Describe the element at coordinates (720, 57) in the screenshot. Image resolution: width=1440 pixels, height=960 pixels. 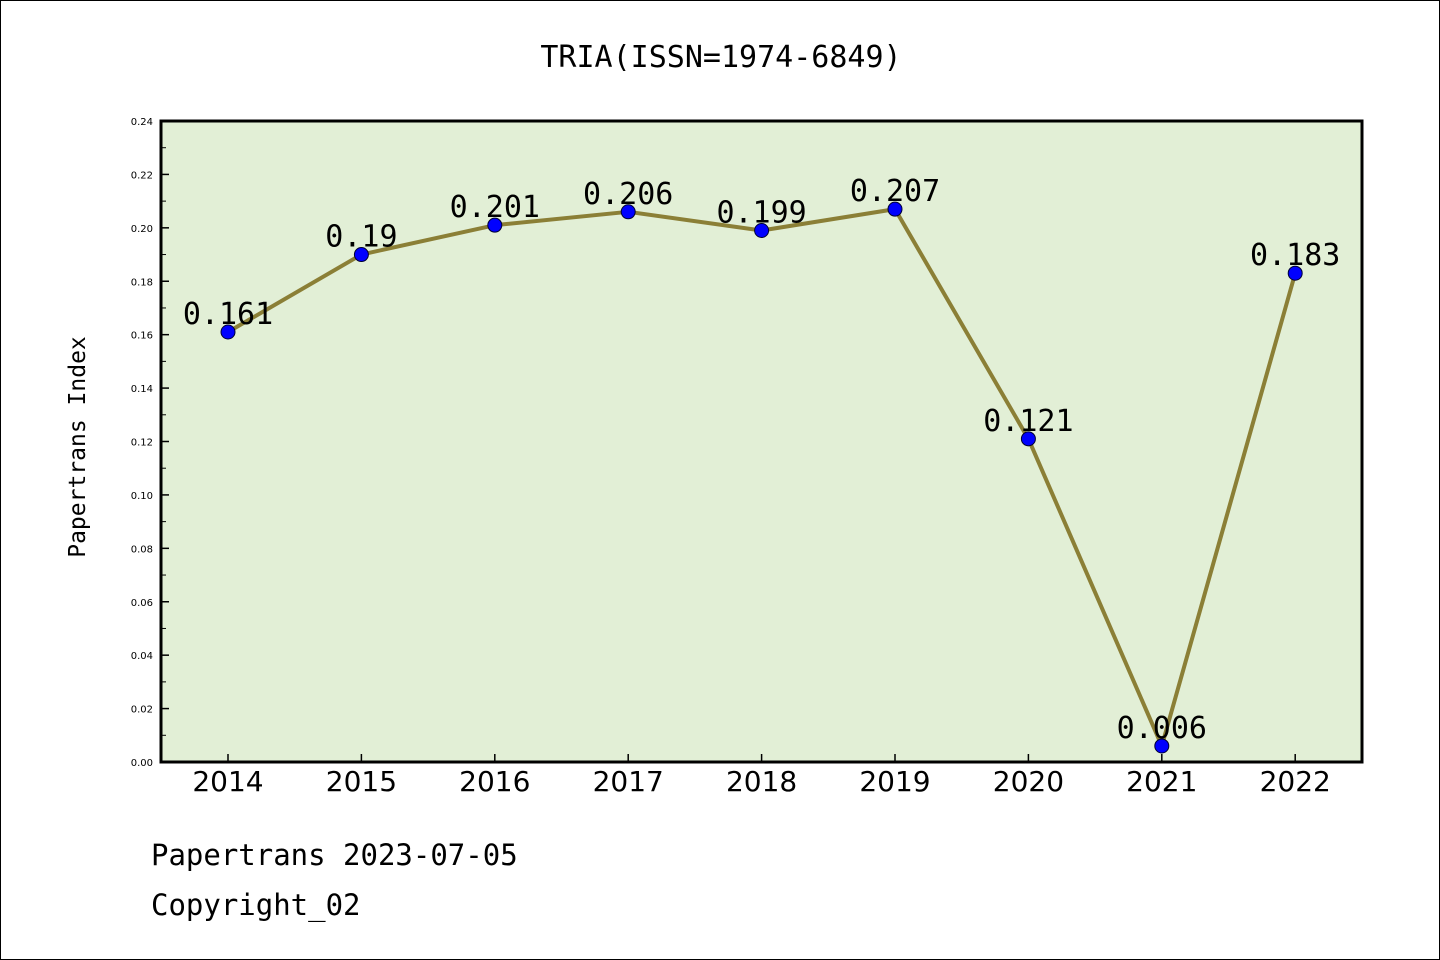
I see `chart-title: TRIA(ISSN=1974-6849)` at that location.